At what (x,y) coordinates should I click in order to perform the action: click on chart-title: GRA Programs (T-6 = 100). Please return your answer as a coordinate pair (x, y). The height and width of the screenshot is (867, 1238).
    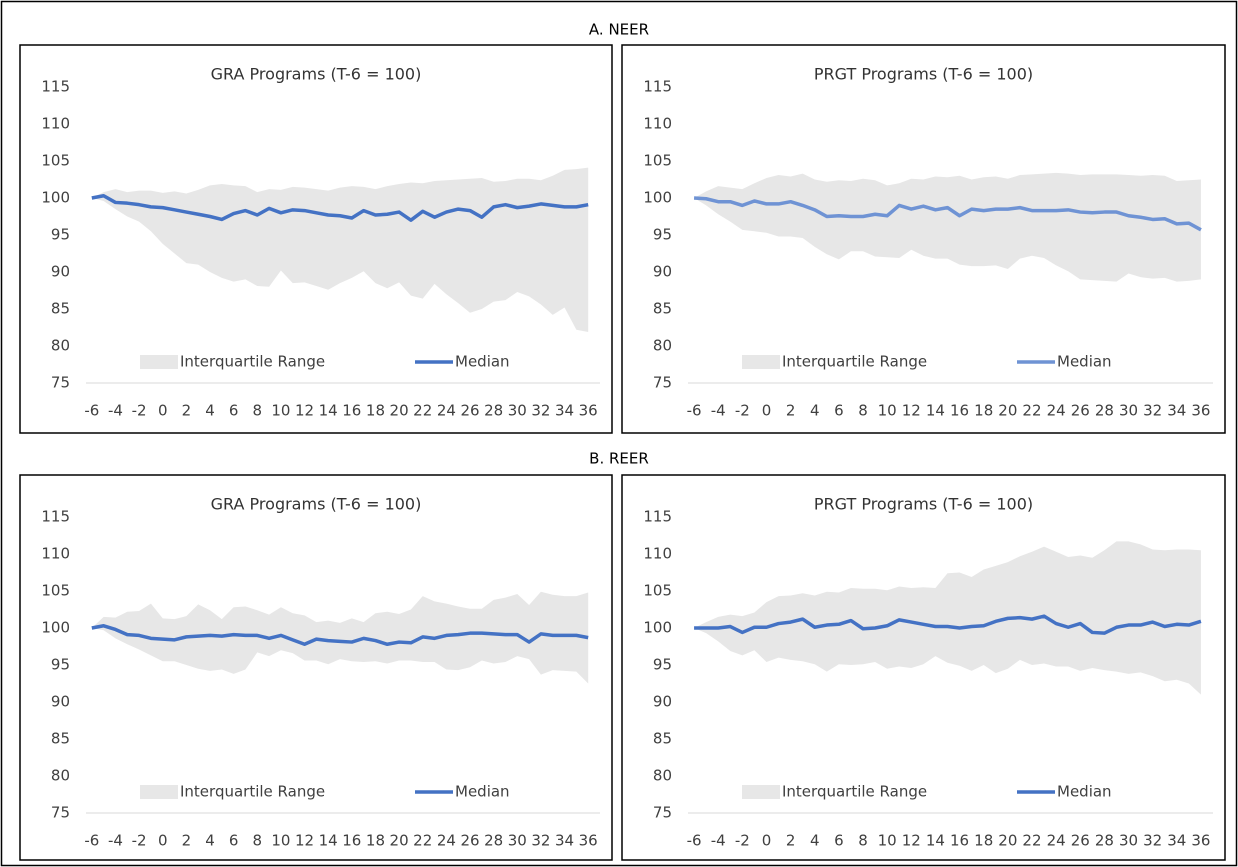
    Looking at the image, I should click on (316, 504).